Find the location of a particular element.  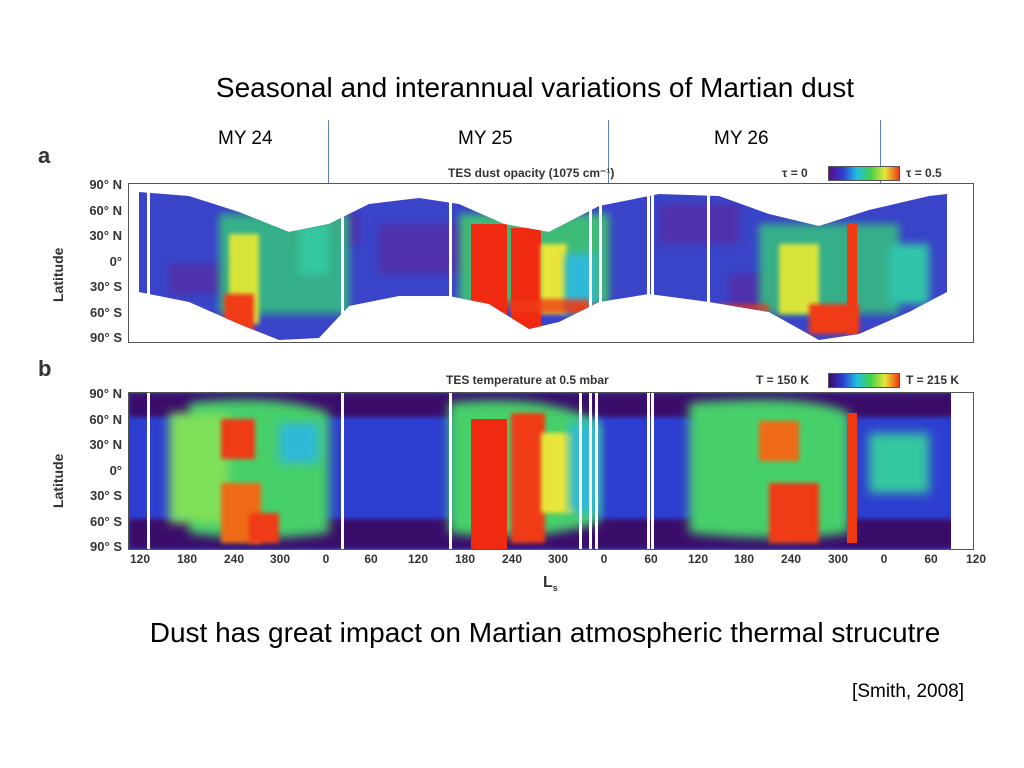

mars-year-label-26: MY 26 is located at coordinates (741, 138).